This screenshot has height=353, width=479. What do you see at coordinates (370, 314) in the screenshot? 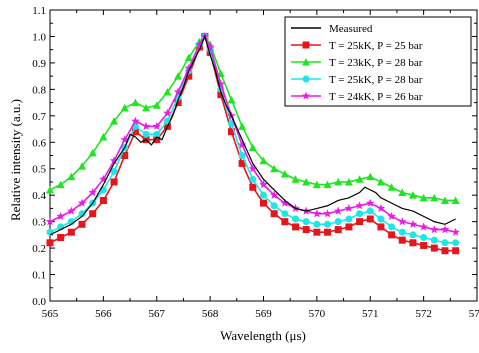
I see `x-tick-label: 571` at bounding box center [370, 314].